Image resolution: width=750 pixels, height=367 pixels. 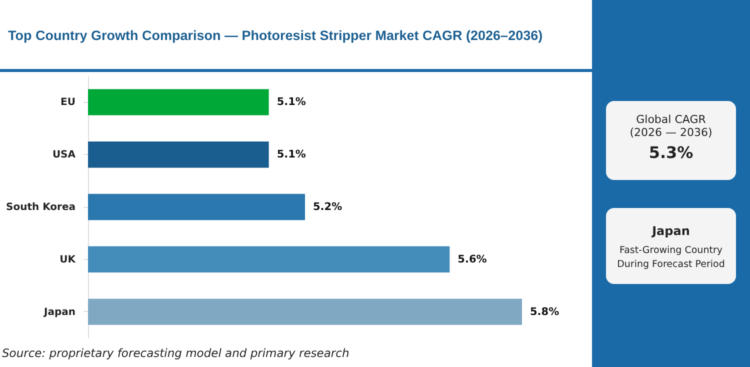 I want to click on data-label: 5.6%, so click(x=473, y=259).